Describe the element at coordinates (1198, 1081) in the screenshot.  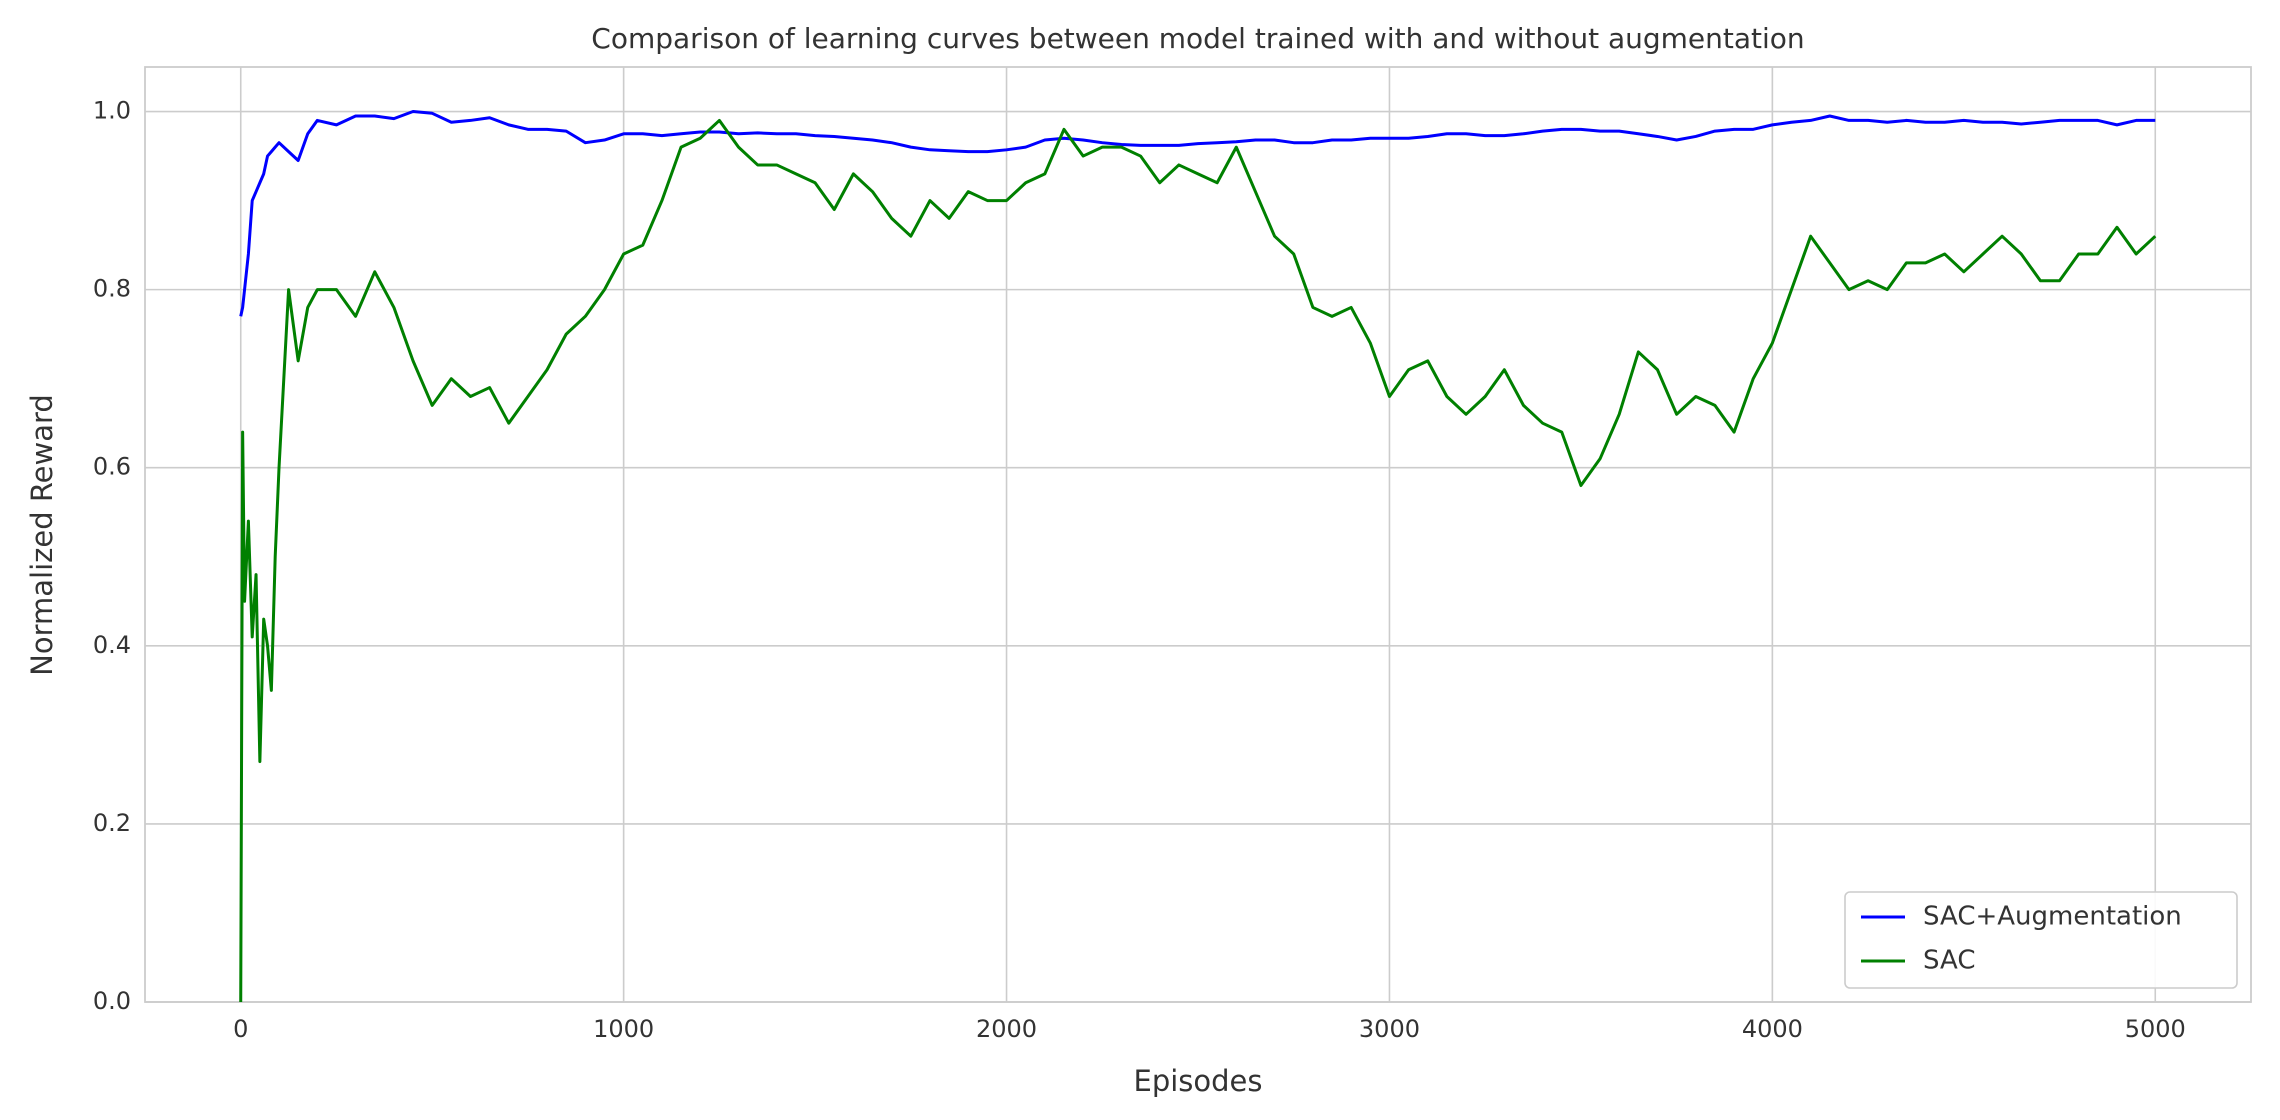
I see `x-axis-label: Episodes` at that location.